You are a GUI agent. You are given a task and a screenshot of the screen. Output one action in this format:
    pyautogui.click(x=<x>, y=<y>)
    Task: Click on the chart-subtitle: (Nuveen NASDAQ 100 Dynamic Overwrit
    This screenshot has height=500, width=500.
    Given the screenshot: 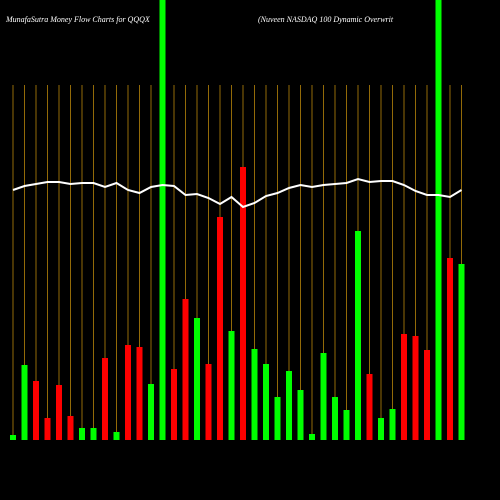 What is the action you would take?
    pyautogui.click(x=326, y=19)
    